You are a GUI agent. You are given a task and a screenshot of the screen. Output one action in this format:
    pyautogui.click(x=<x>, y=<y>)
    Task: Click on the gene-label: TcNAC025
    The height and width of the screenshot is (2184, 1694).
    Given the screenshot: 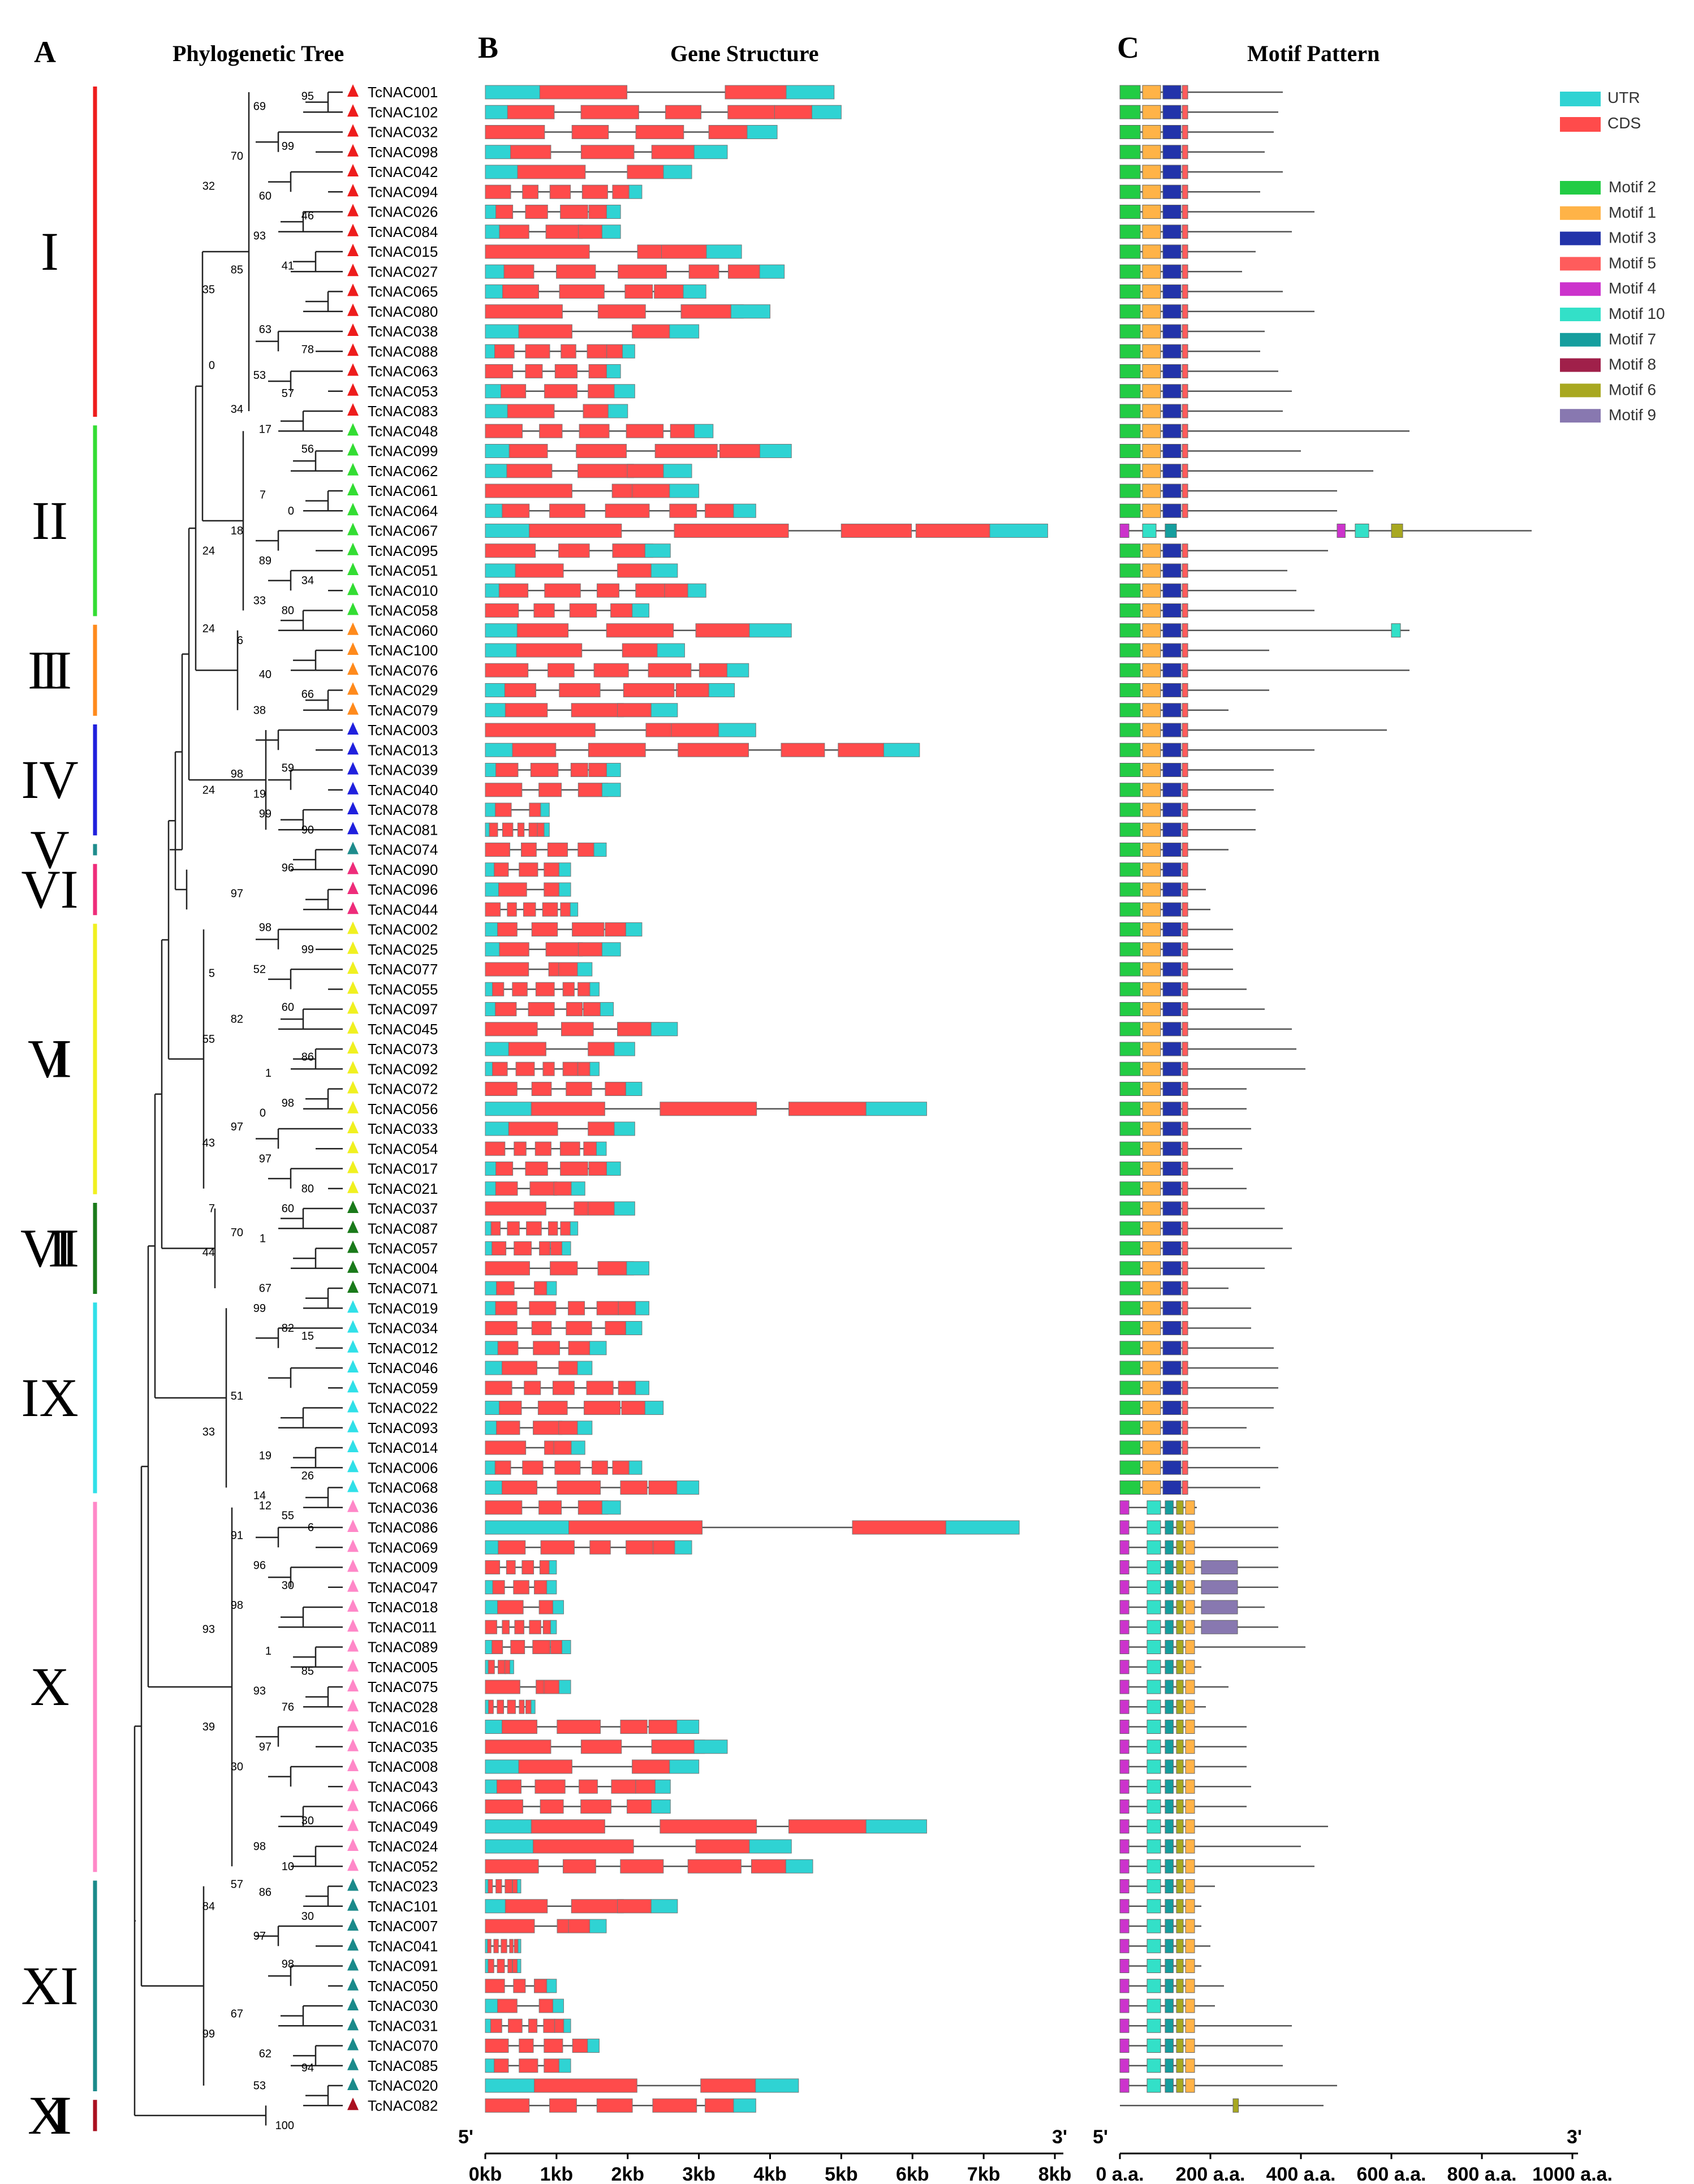 What is the action you would take?
    pyautogui.click(x=403, y=949)
    